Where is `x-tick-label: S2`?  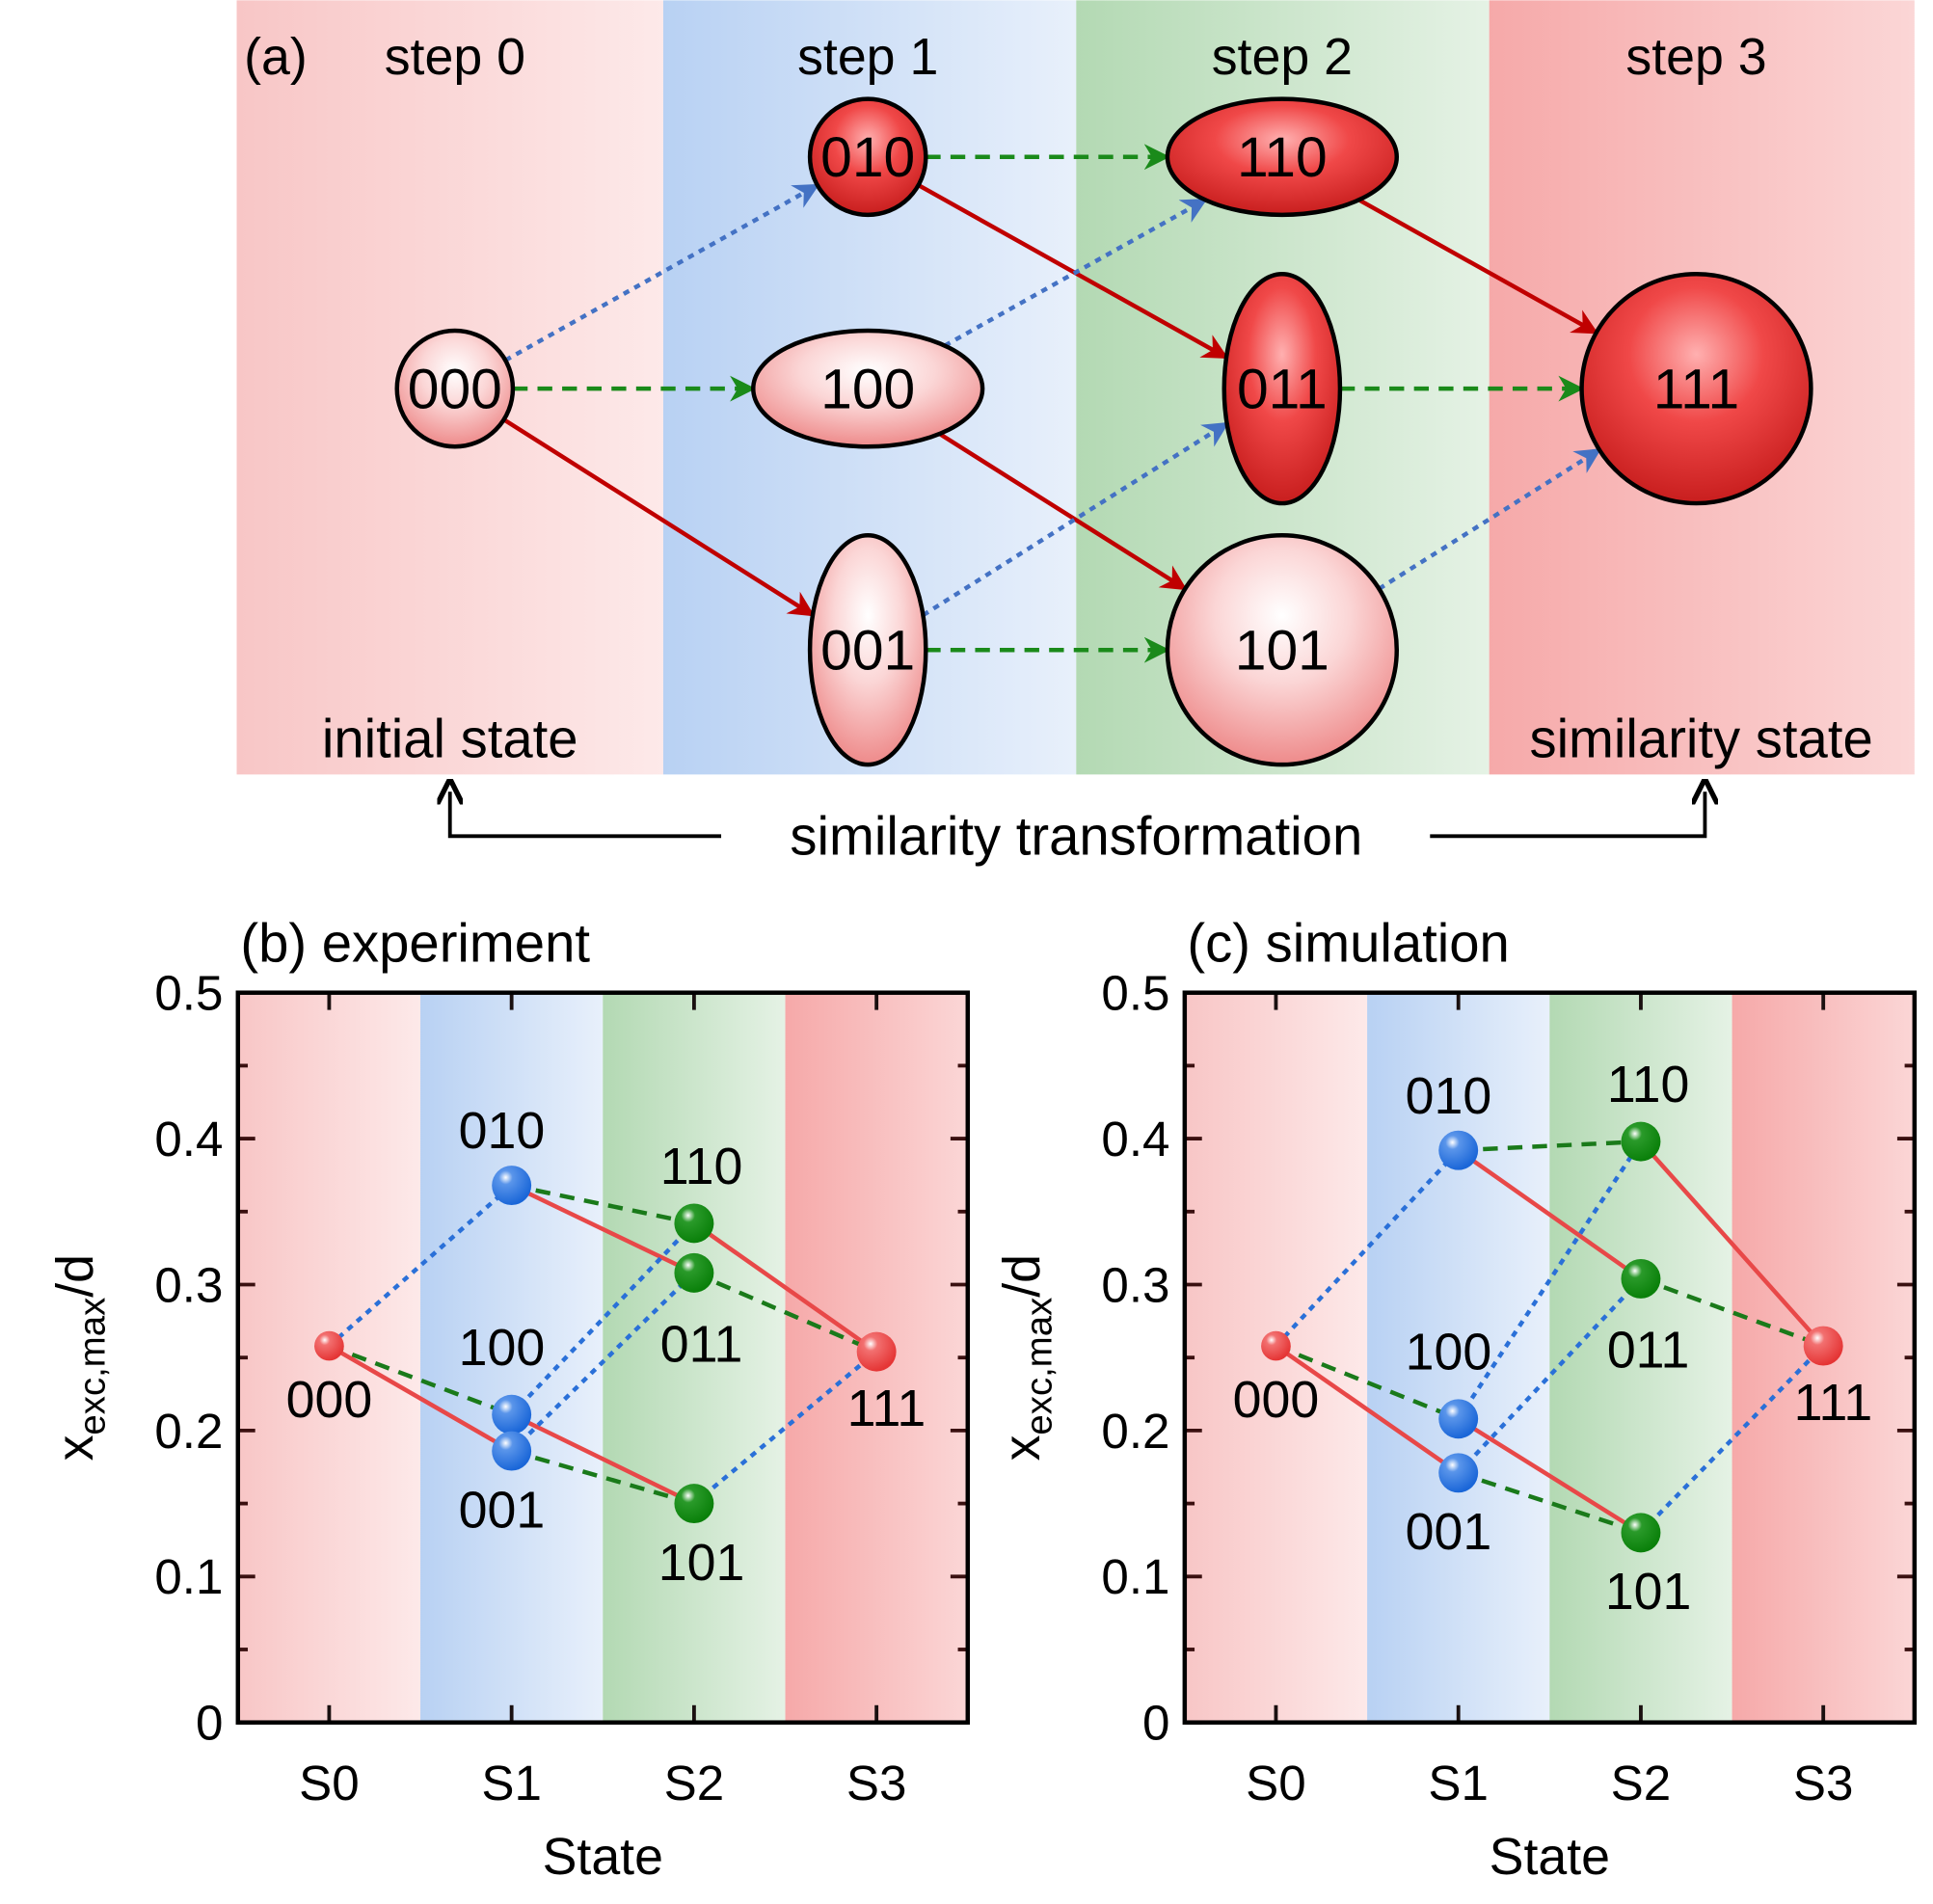
x-tick-label: S2 is located at coordinates (694, 1783).